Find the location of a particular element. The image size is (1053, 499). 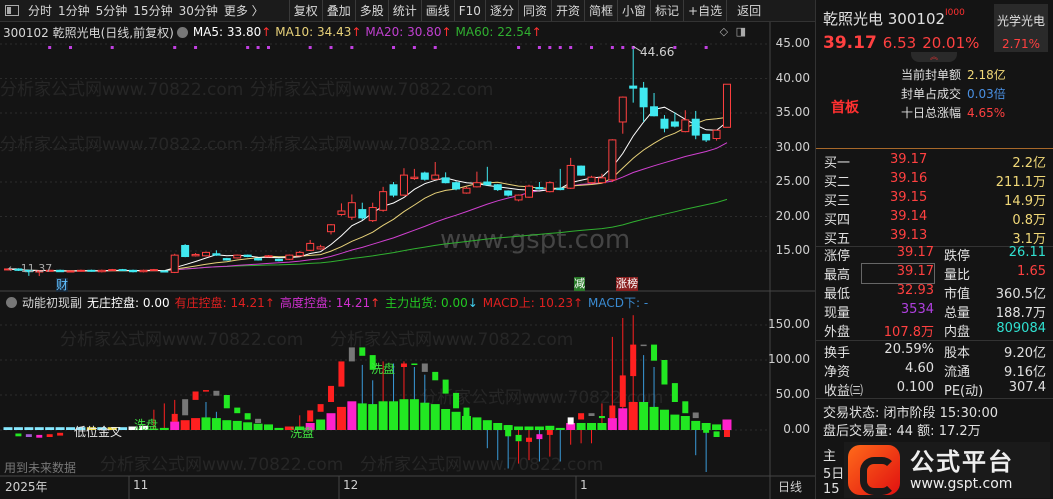

tab-period: 1分钟 is located at coordinates (74, 11).